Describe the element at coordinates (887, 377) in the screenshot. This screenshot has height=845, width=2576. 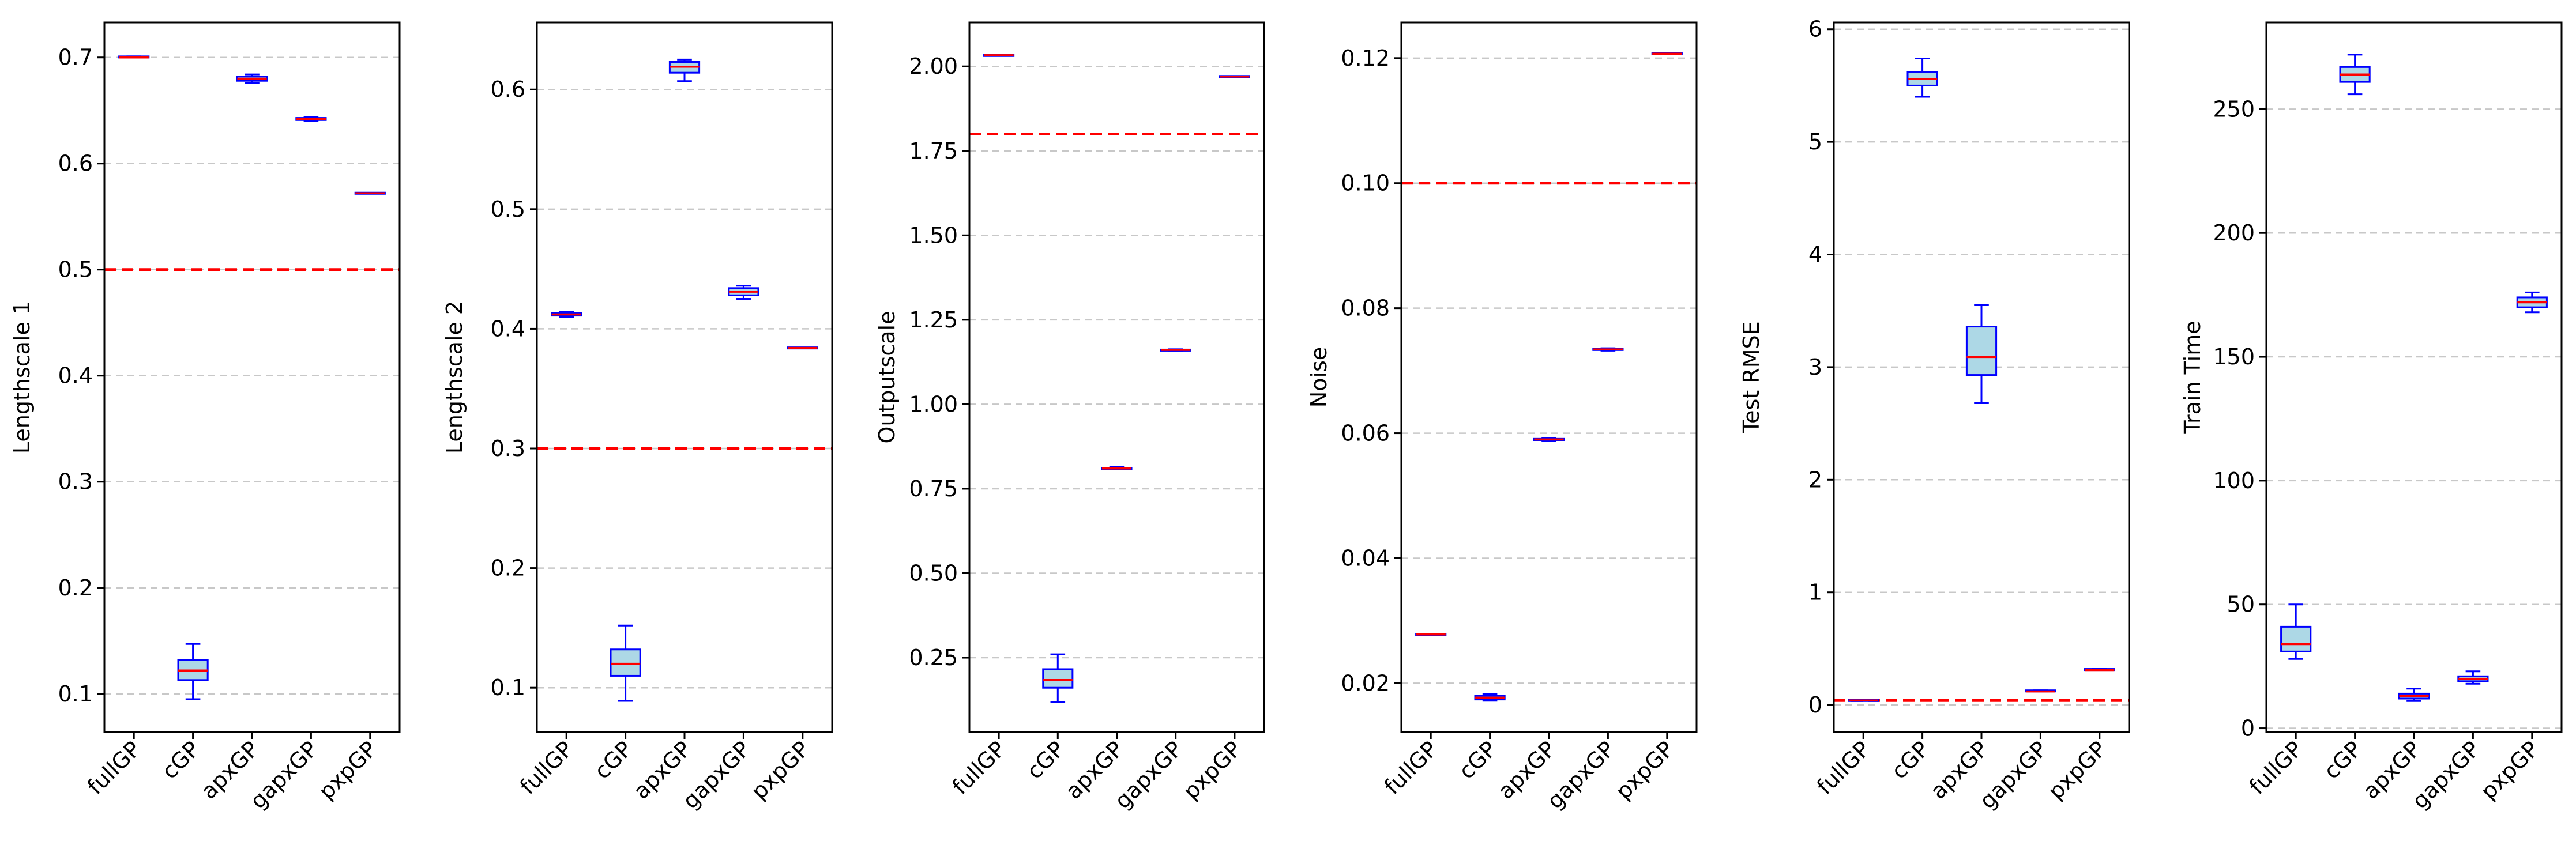
I see `y-axis-label: Outputscale` at that location.